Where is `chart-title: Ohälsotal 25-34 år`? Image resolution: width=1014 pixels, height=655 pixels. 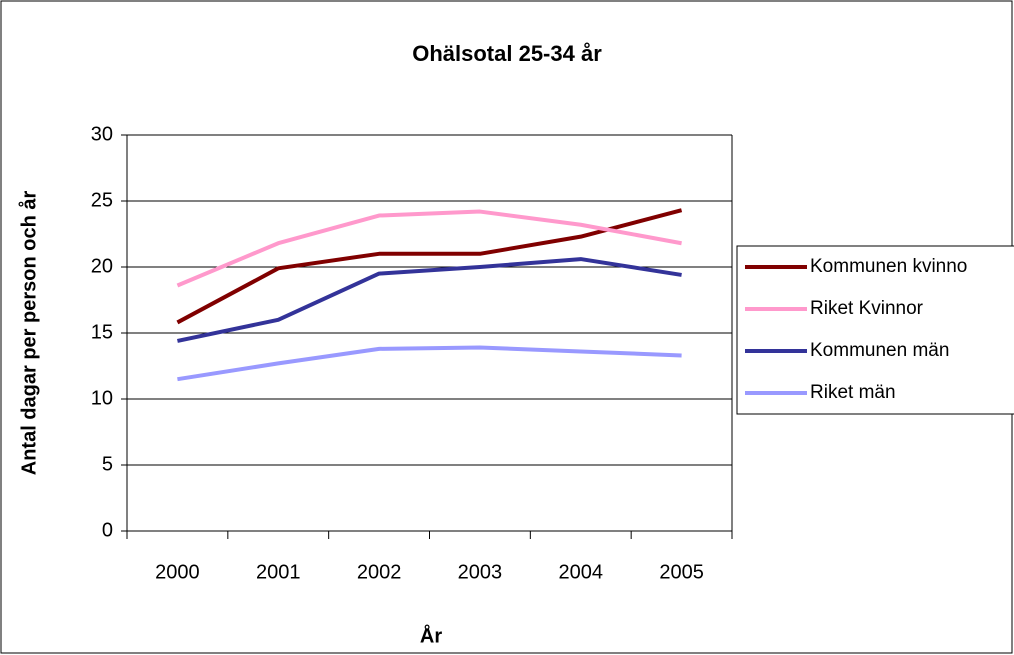 chart-title: Ohälsotal 25-34 år is located at coordinates (507, 53).